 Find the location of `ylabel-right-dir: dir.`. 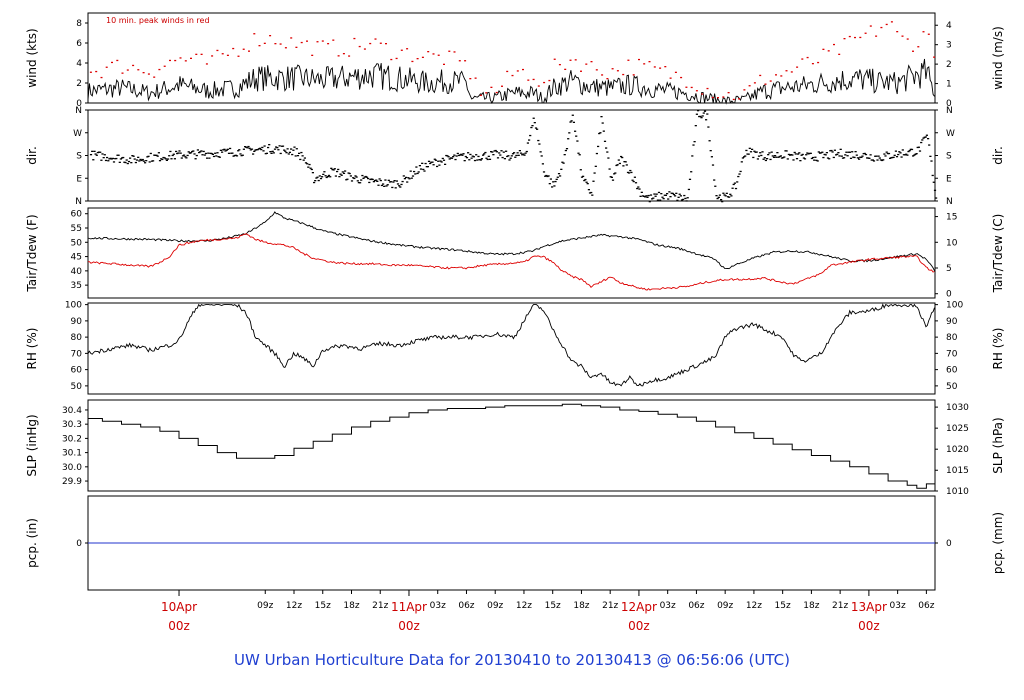

ylabel-right-dir: dir. is located at coordinates (998, 155).